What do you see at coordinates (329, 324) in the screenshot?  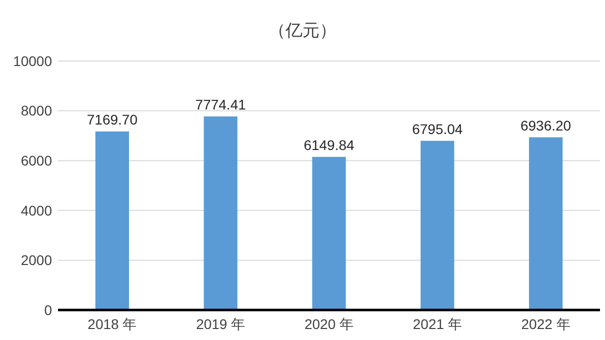 I see `x-tick-label: 2020 年` at bounding box center [329, 324].